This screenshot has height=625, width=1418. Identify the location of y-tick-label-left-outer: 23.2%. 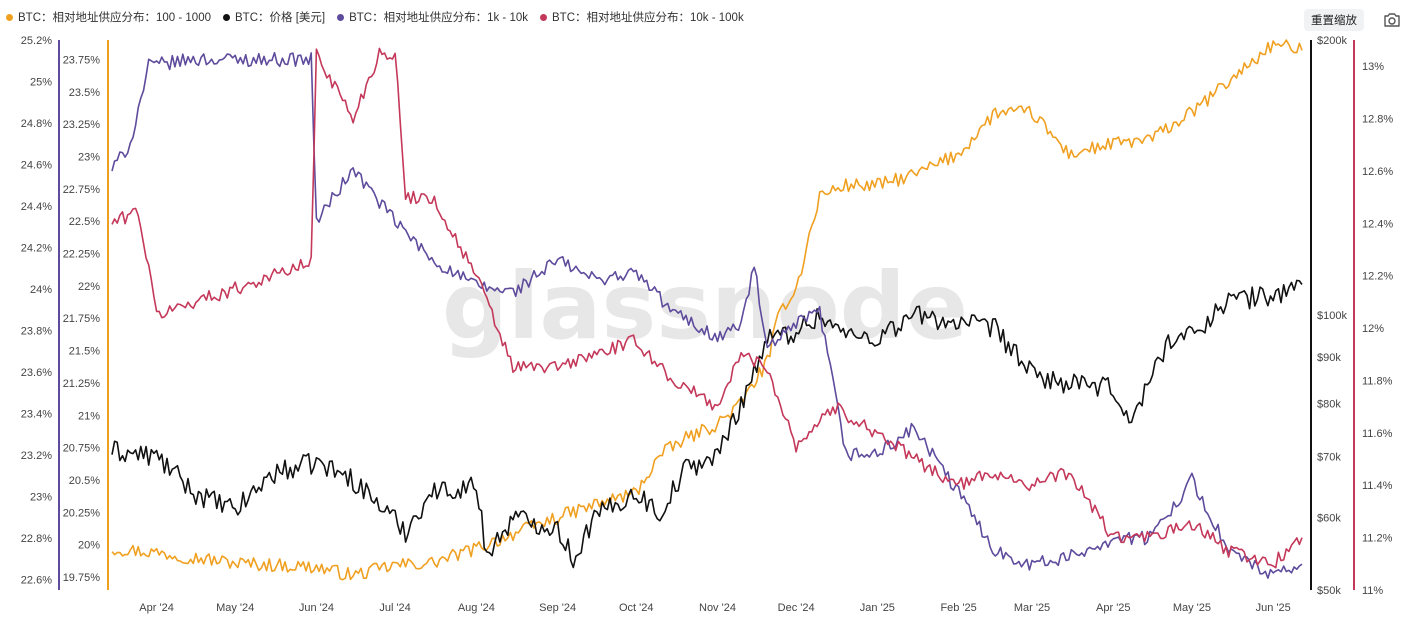
(36, 456).